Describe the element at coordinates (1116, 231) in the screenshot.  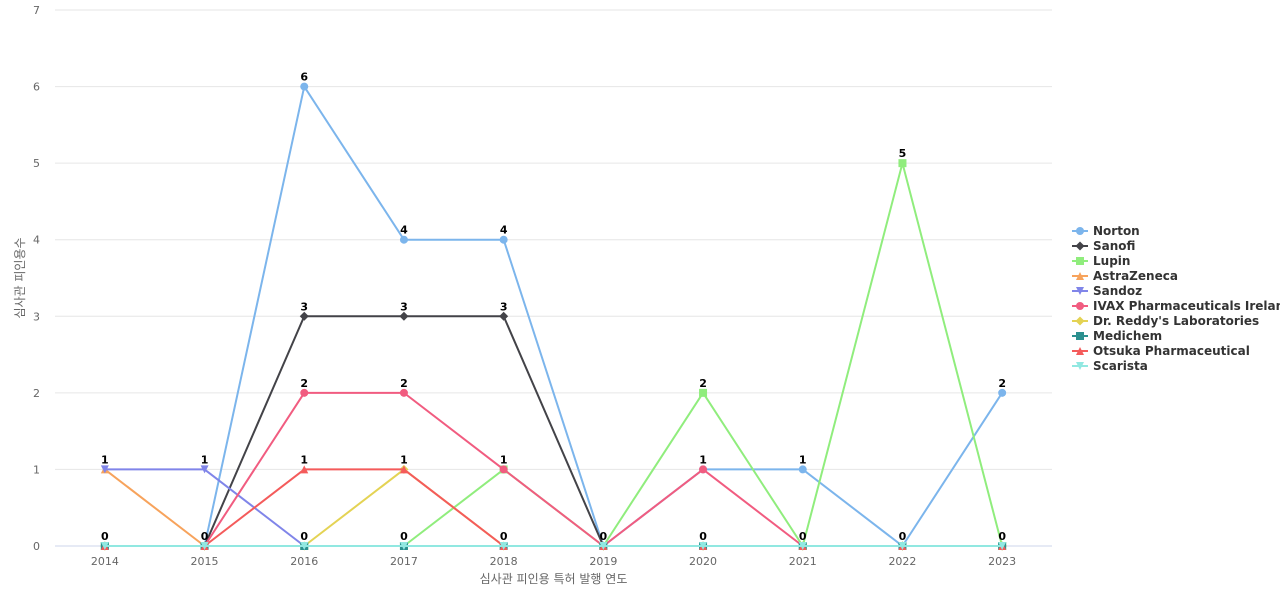
I see `legend-label: Norton` at that location.